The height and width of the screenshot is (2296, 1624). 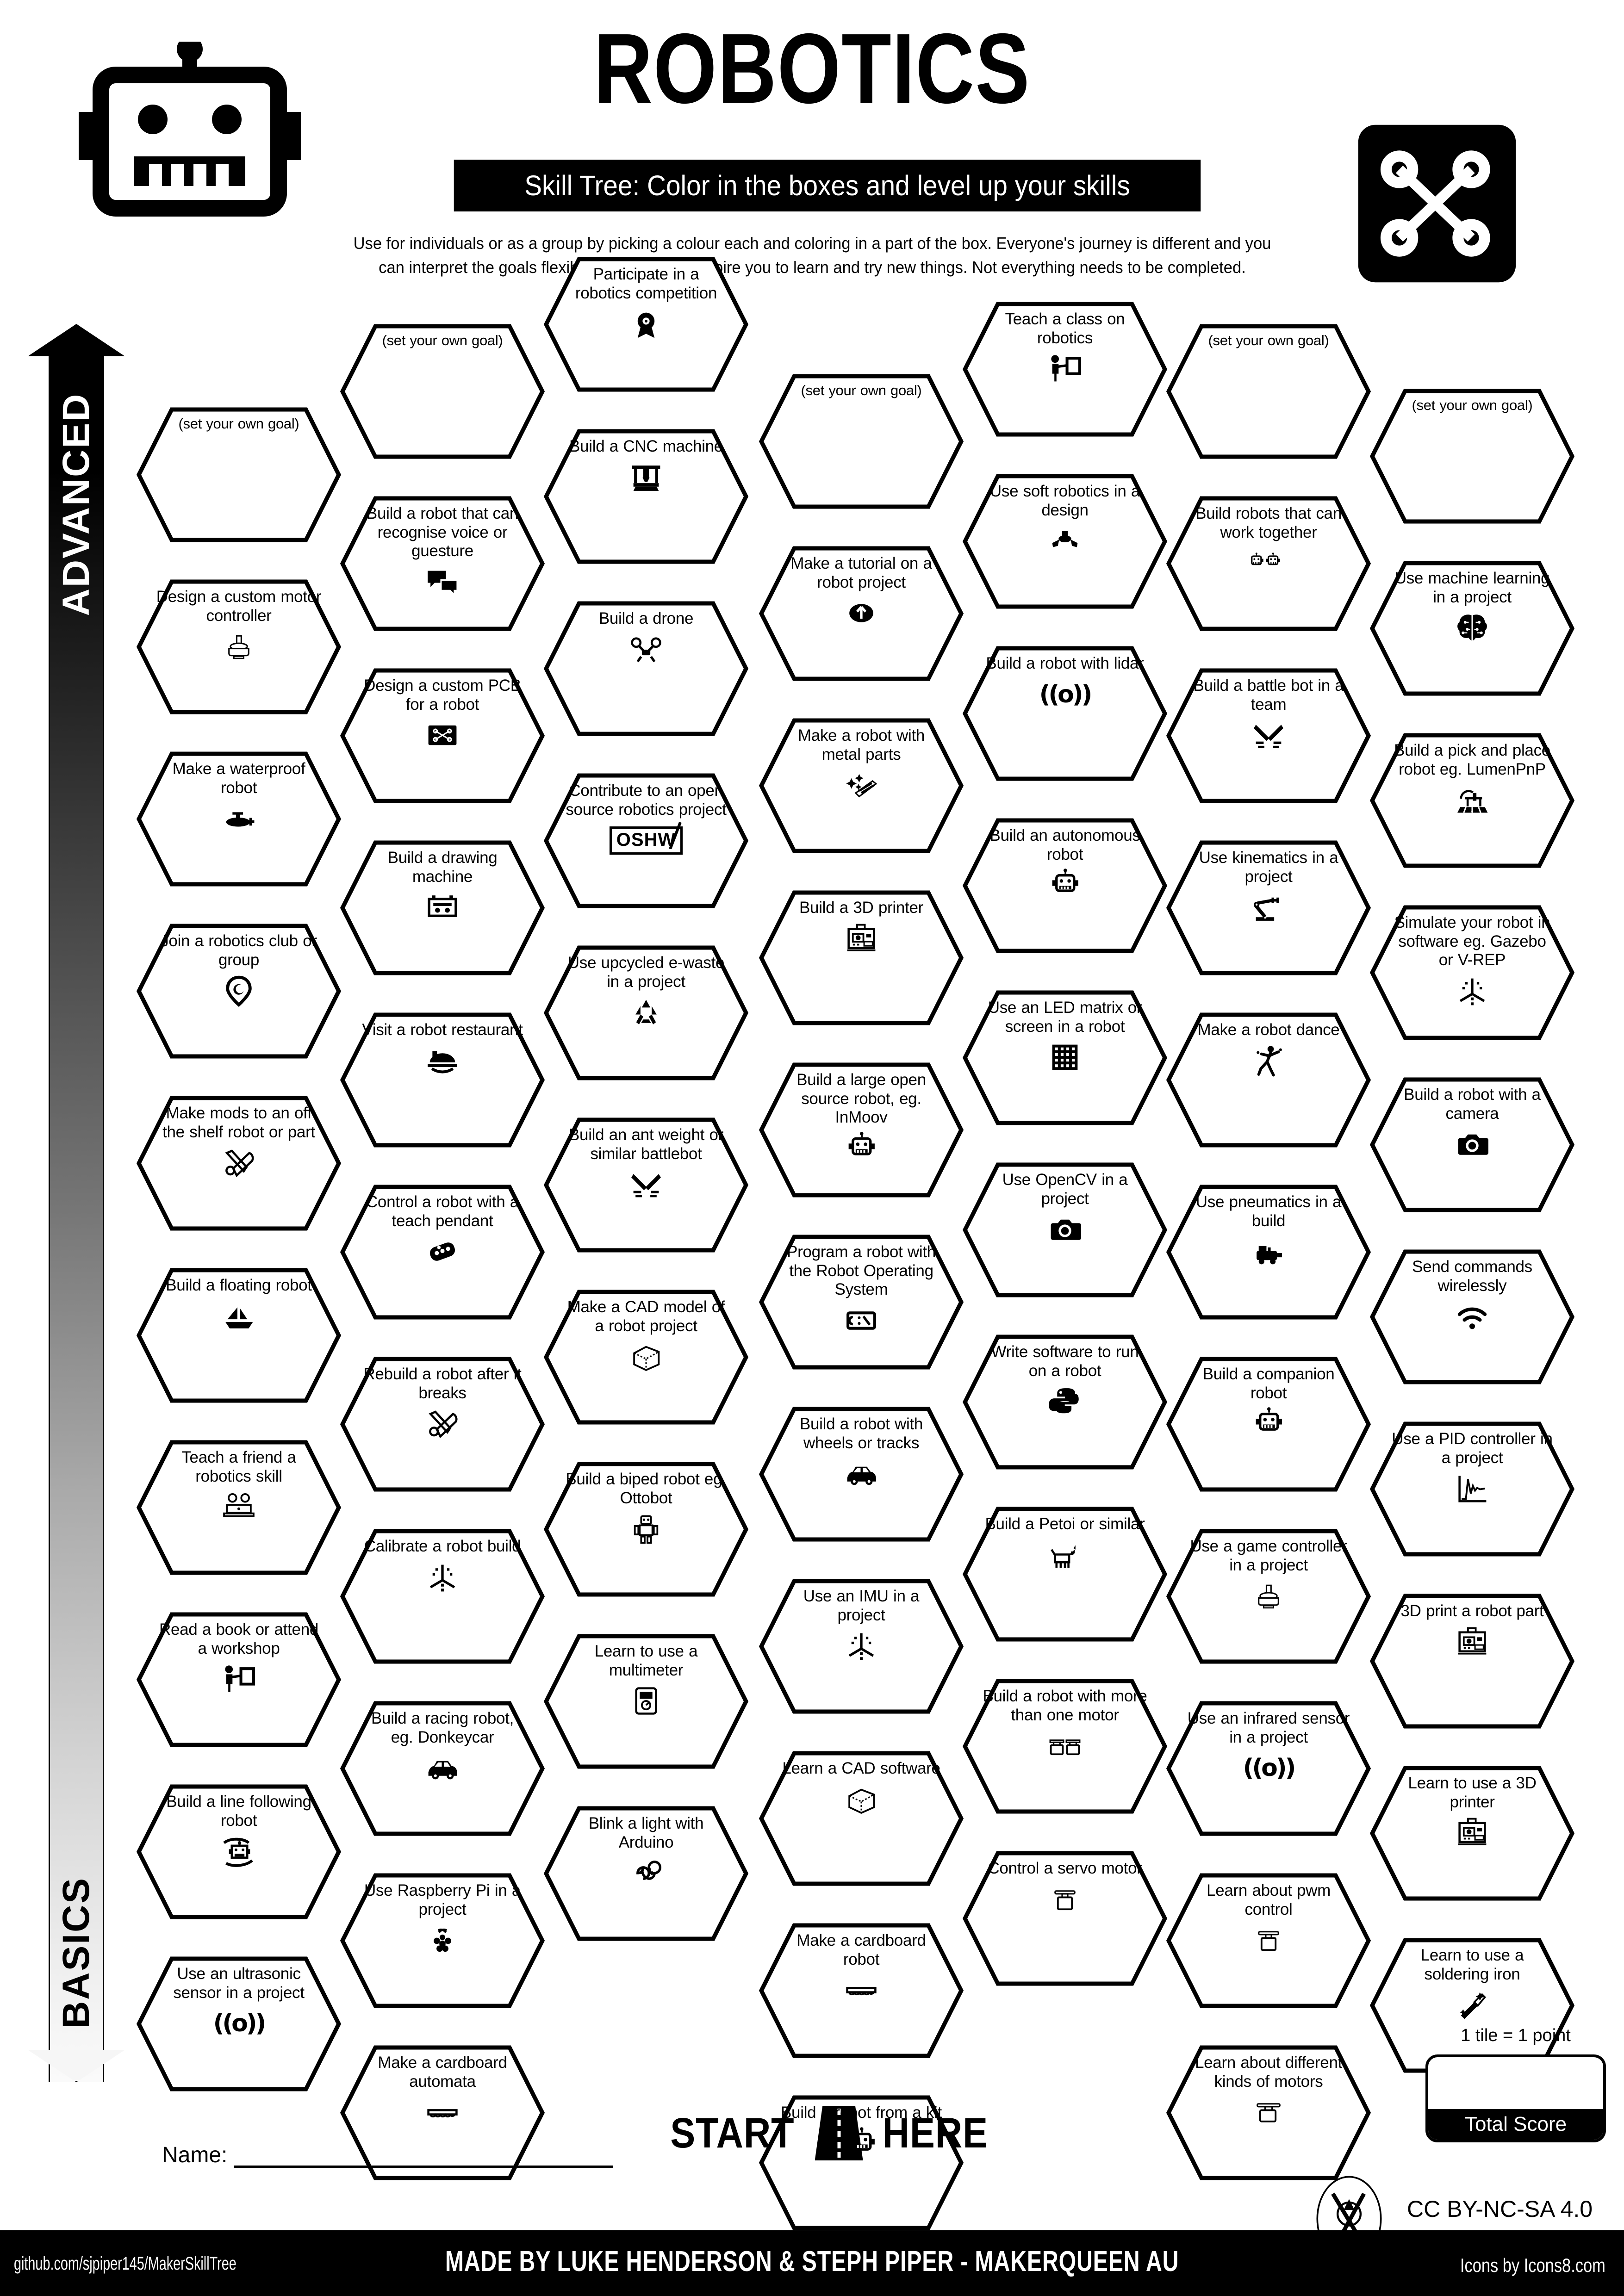 I want to click on skill-hex-label: Build a companion robot, so click(x=1268, y=1383).